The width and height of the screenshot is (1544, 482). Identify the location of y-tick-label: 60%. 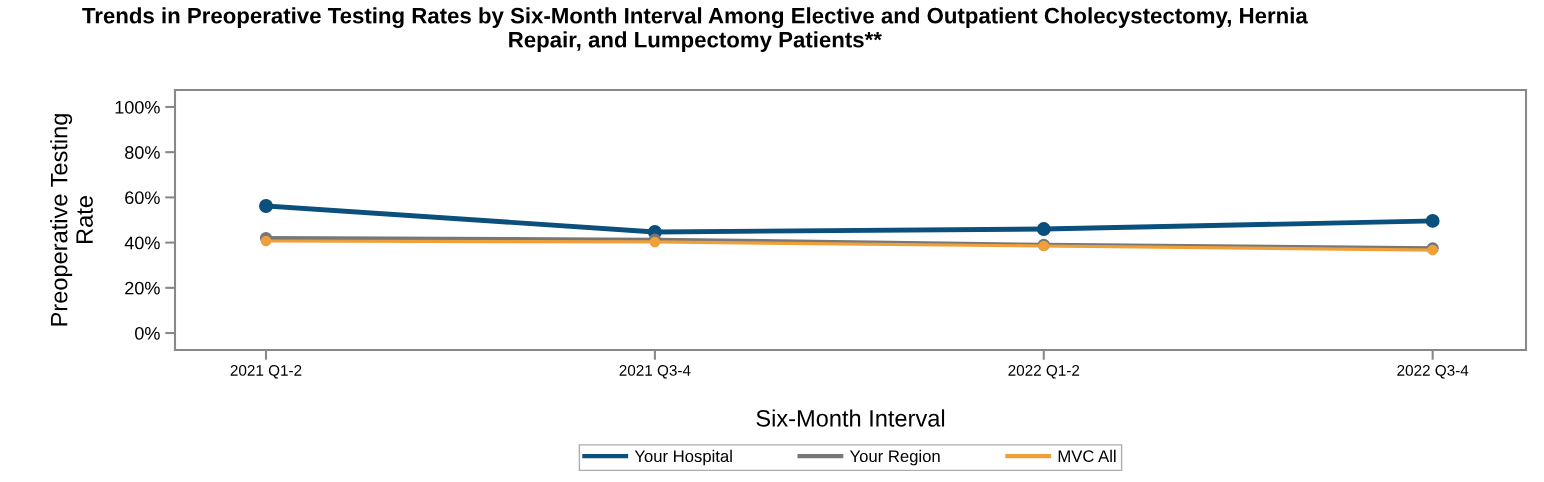
(142, 198).